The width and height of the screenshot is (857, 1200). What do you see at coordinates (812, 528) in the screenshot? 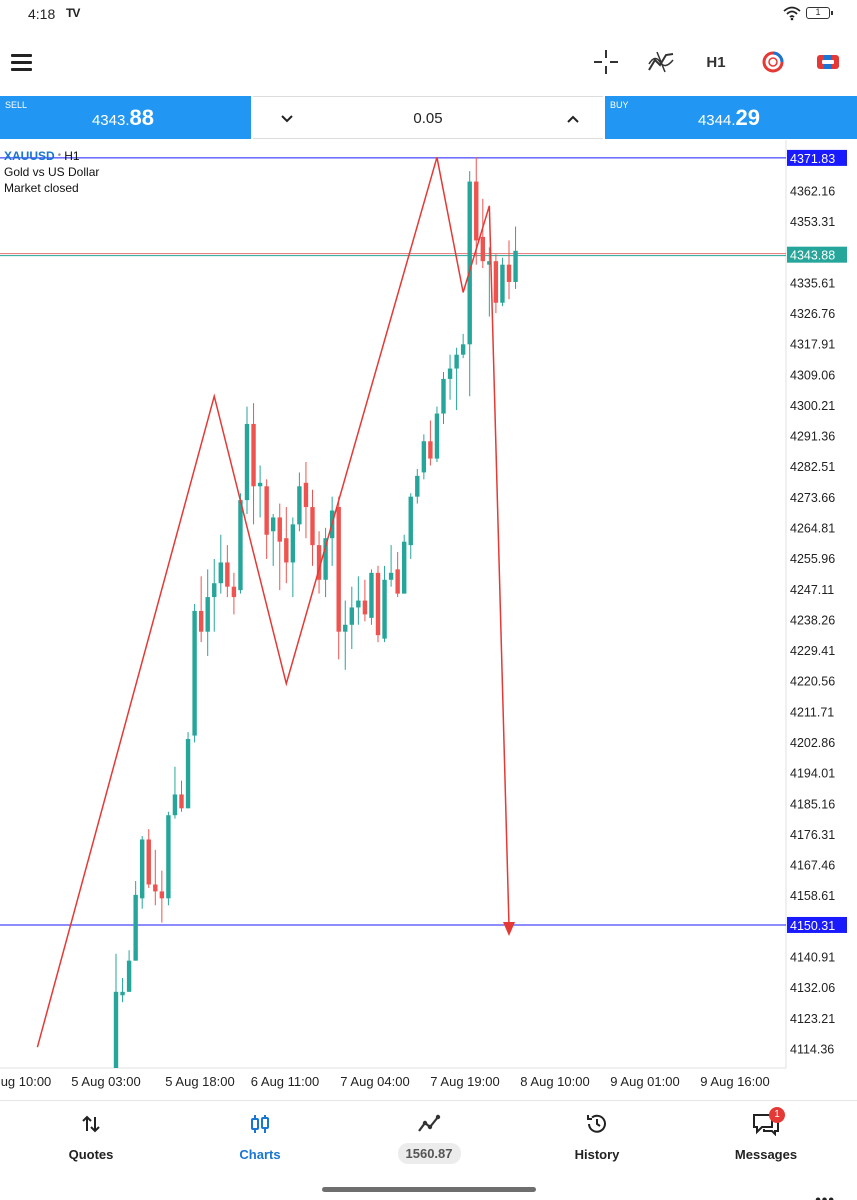
I see `price-tick-label: 4264.81` at bounding box center [812, 528].